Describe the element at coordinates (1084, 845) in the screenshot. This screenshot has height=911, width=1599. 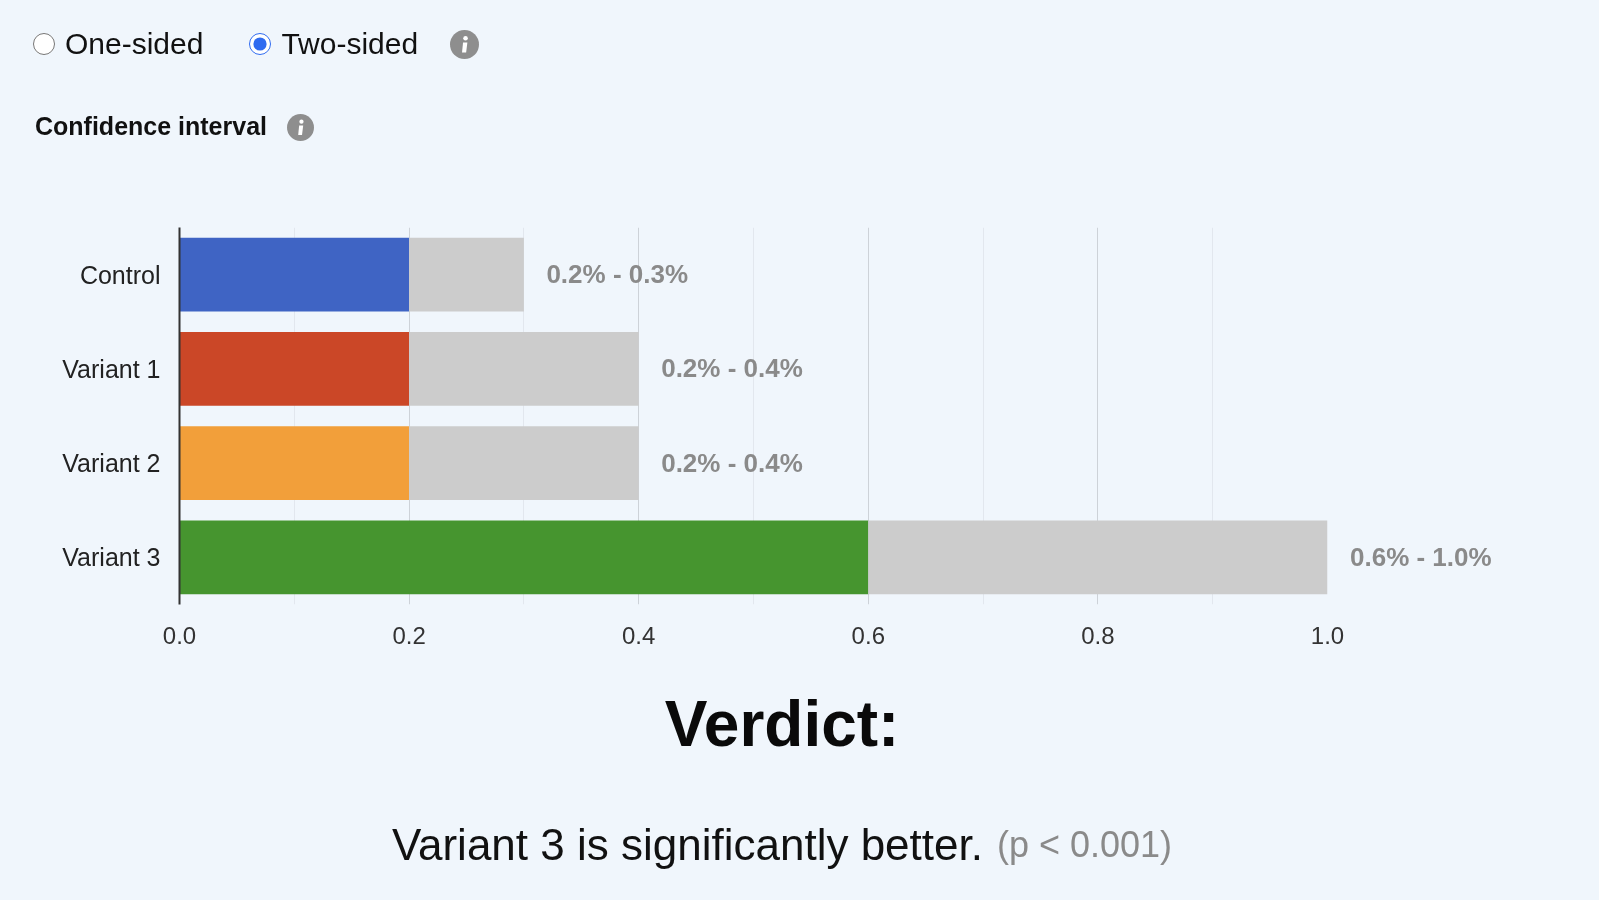
I see `text: (p < 0.001)` at that location.